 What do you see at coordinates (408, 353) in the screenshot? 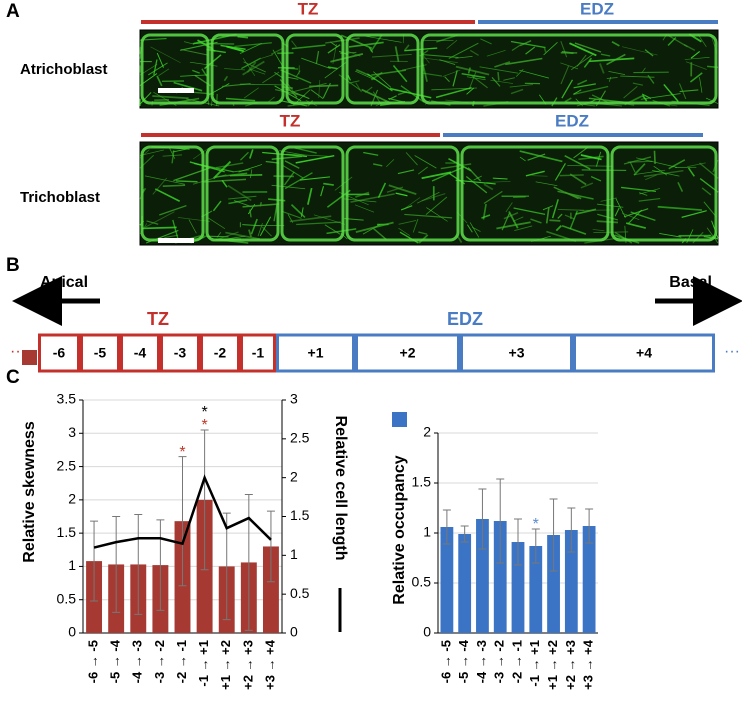
I see `cell-label: +2` at bounding box center [408, 353].